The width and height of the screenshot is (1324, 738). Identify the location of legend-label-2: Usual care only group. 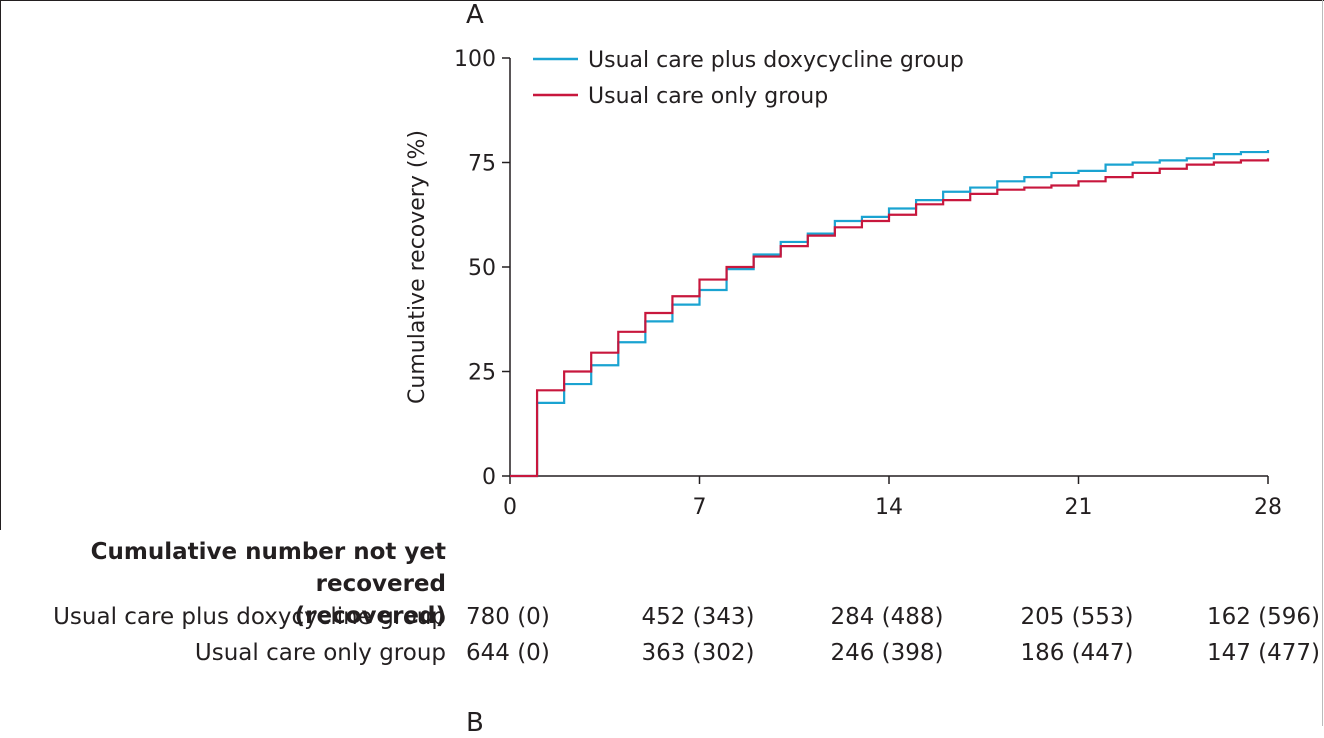
(708, 96).